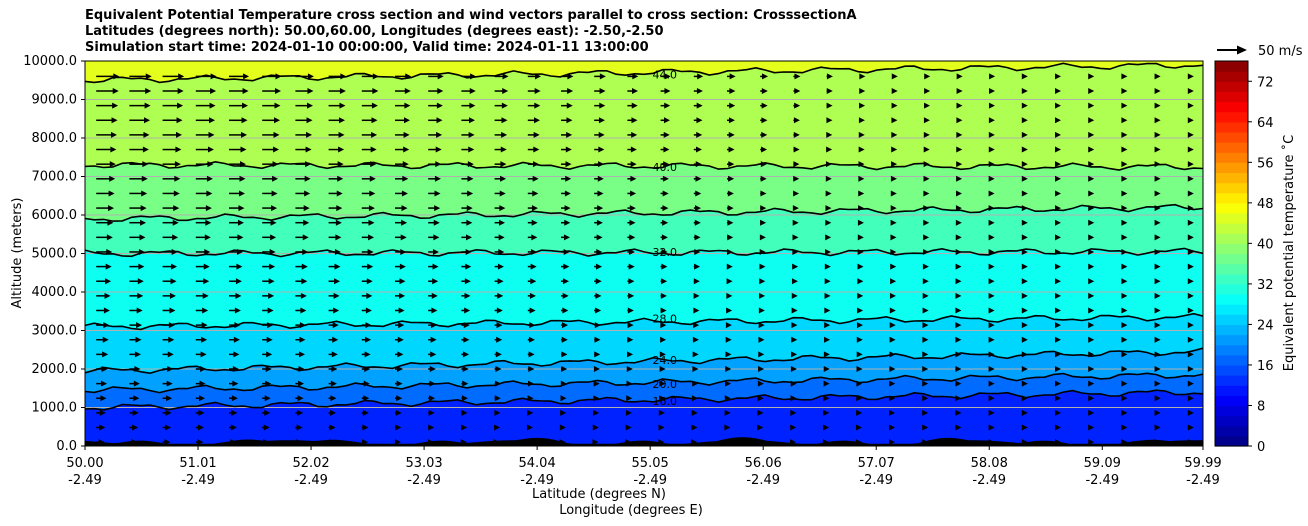  Describe the element at coordinates (665, 167) in the screenshot. I see `contour-label-40: 40.0` at that location.